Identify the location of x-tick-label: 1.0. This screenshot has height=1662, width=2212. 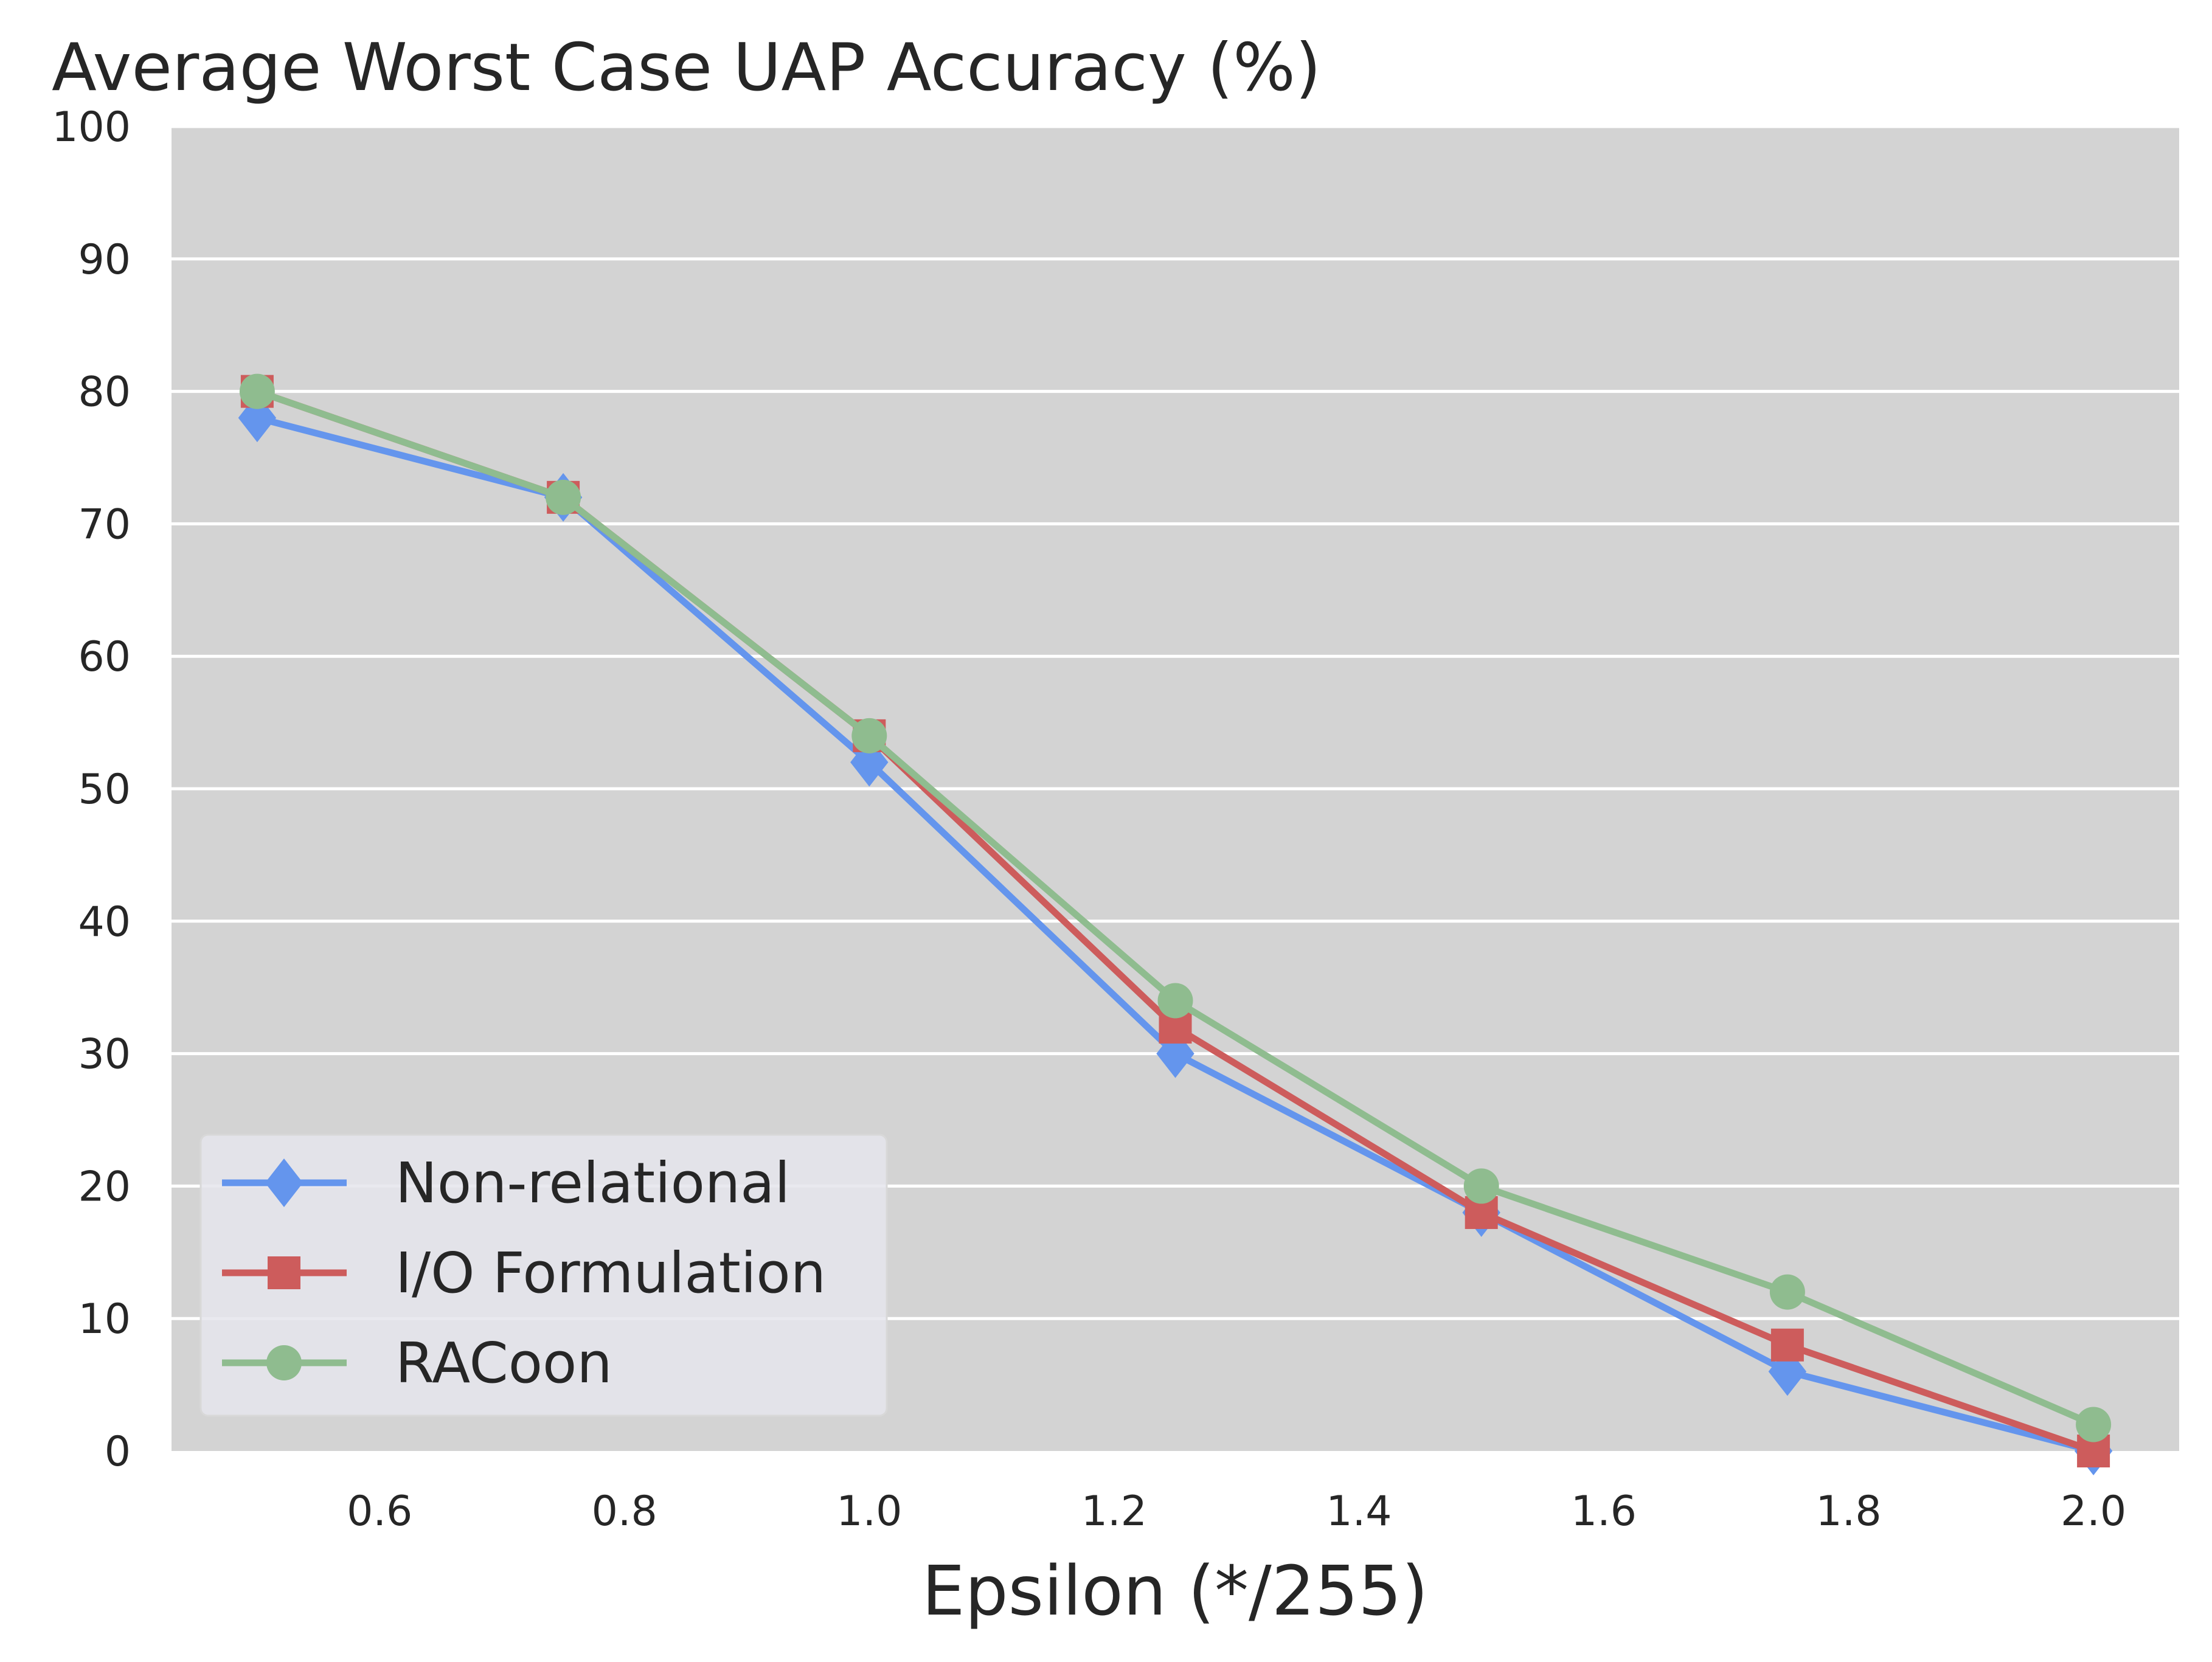
(869, 1511).